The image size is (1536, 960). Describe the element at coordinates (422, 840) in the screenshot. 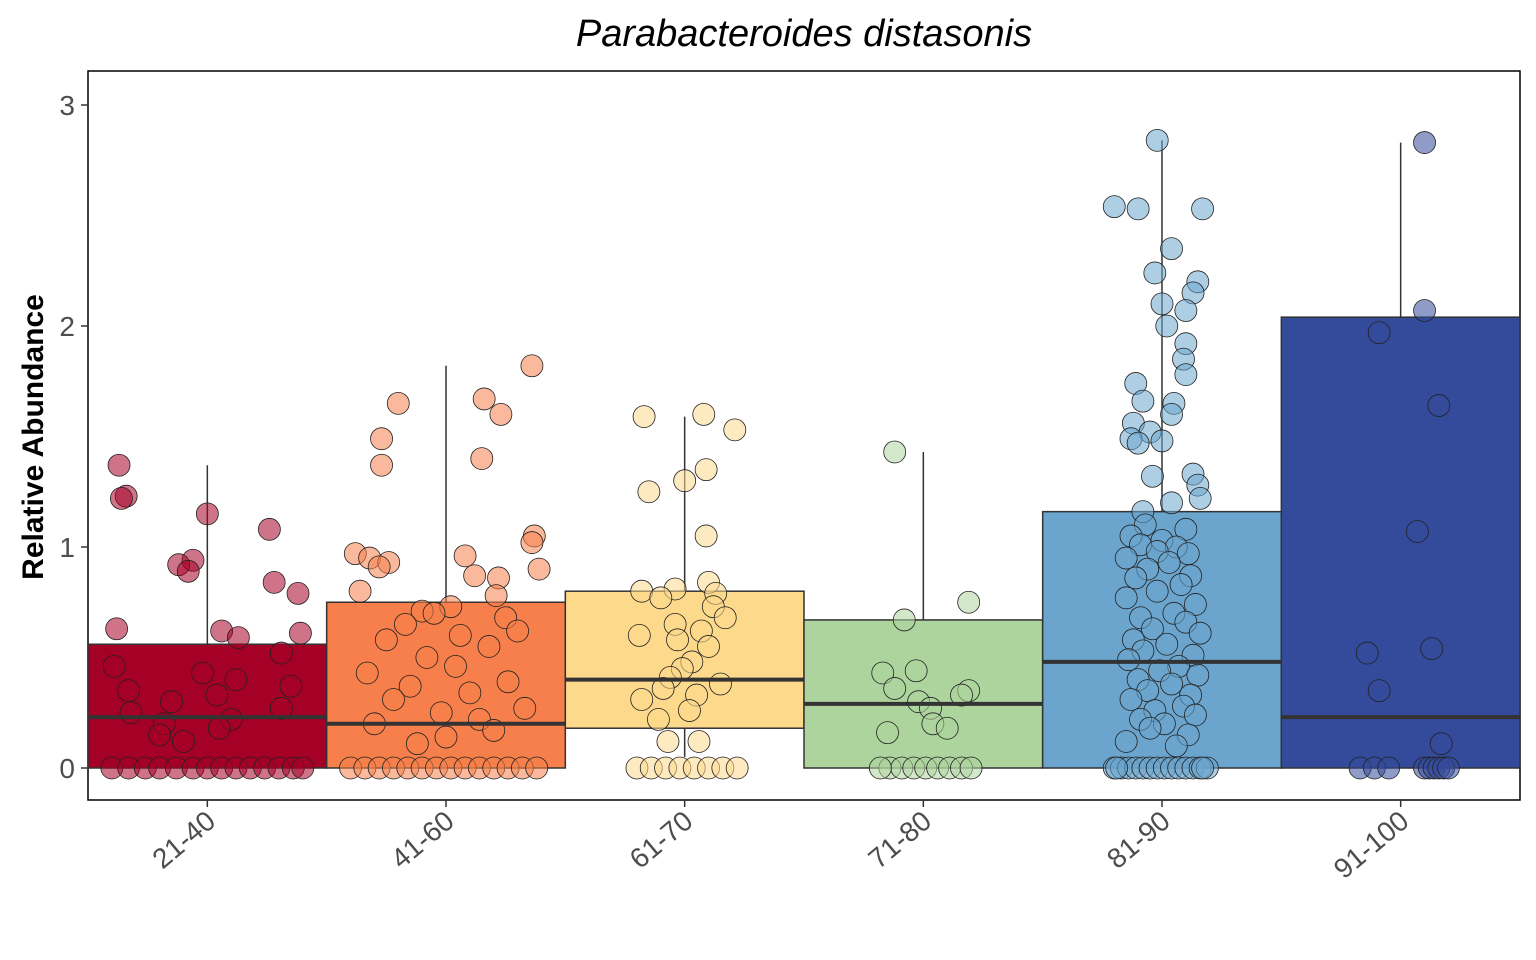

I see `x-tick-label: 41-60` at that location.